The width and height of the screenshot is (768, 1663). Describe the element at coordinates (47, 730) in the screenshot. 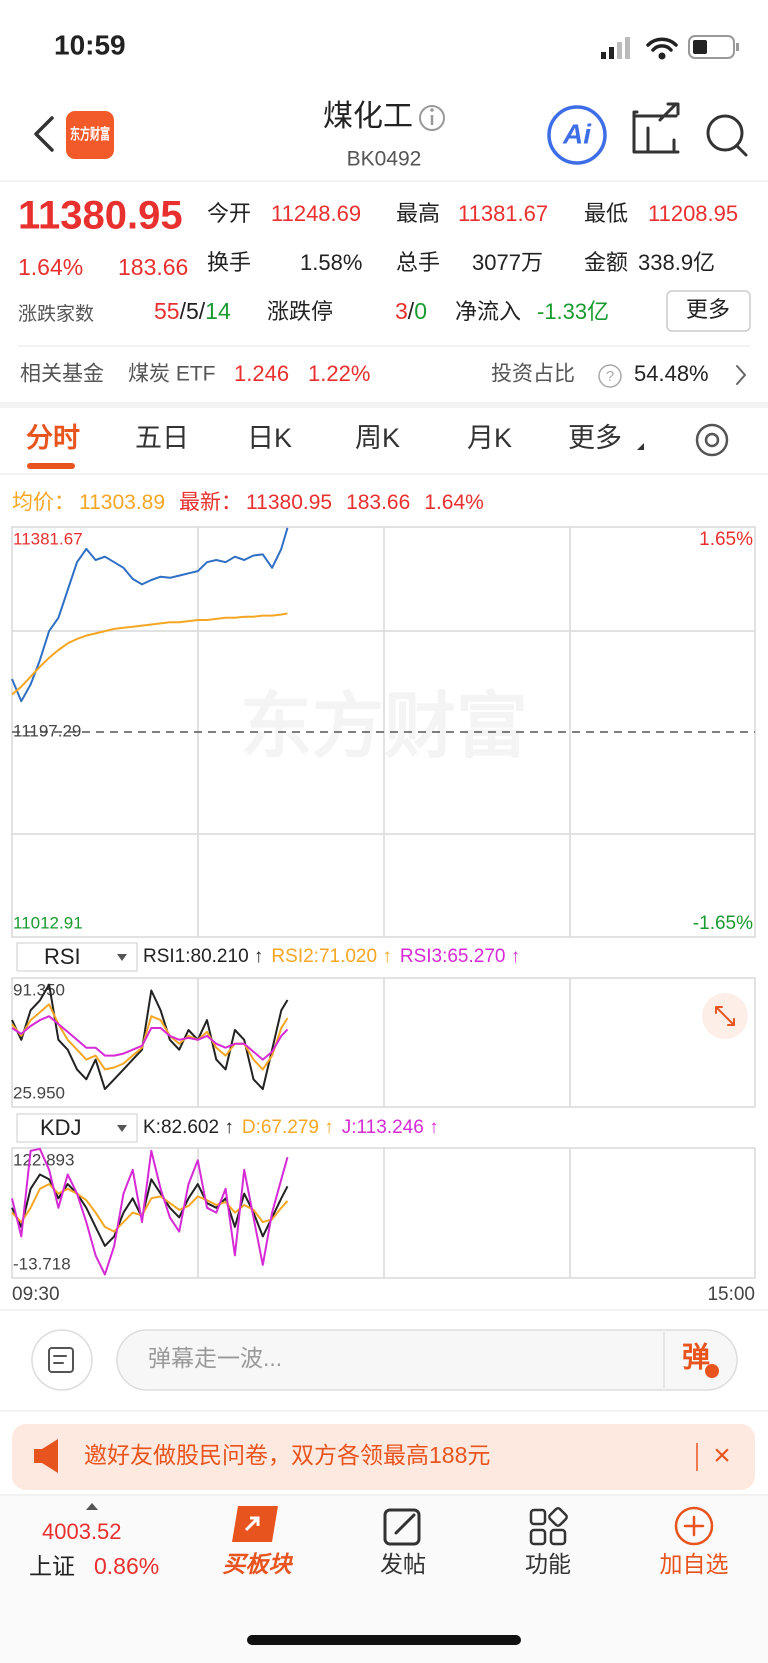

I see `y-tick-label: 11197.29` at that location.